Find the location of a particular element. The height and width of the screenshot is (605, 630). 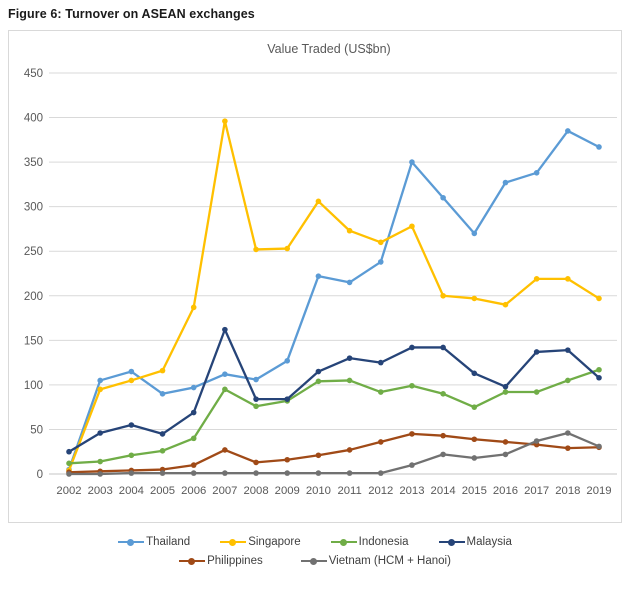

y-axis-labels: 0 50 100 150 200 250 300 350 400 450 is located at coordinates (33, 274).